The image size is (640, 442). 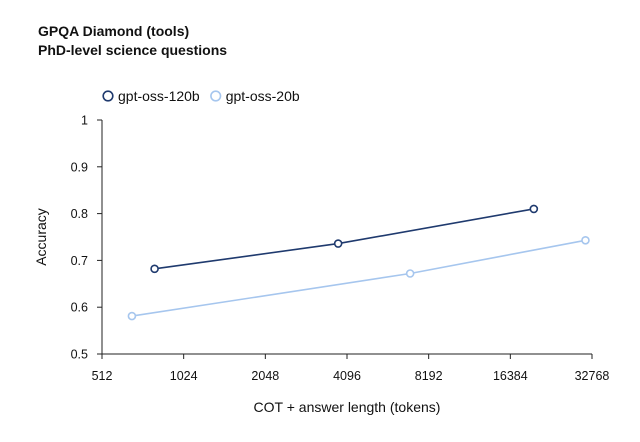 I want to click on x-tick-label: 16384, so click(x=510, y=376).